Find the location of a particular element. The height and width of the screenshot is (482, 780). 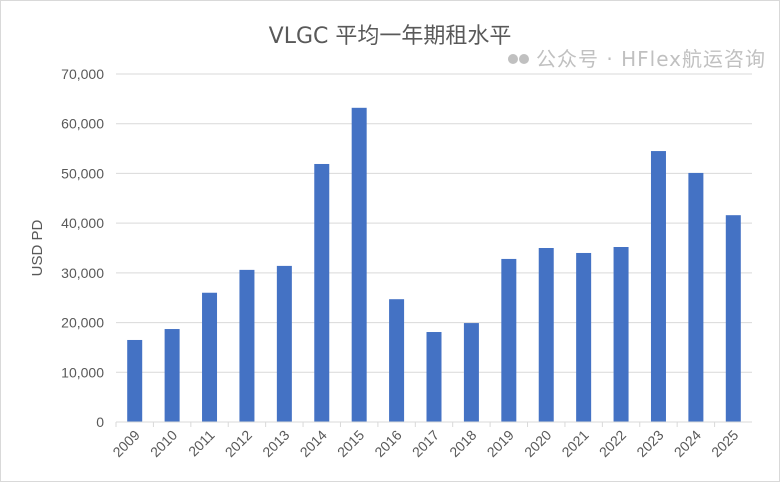

x-tick-label: 2020 is located at coordinates (537, 443).